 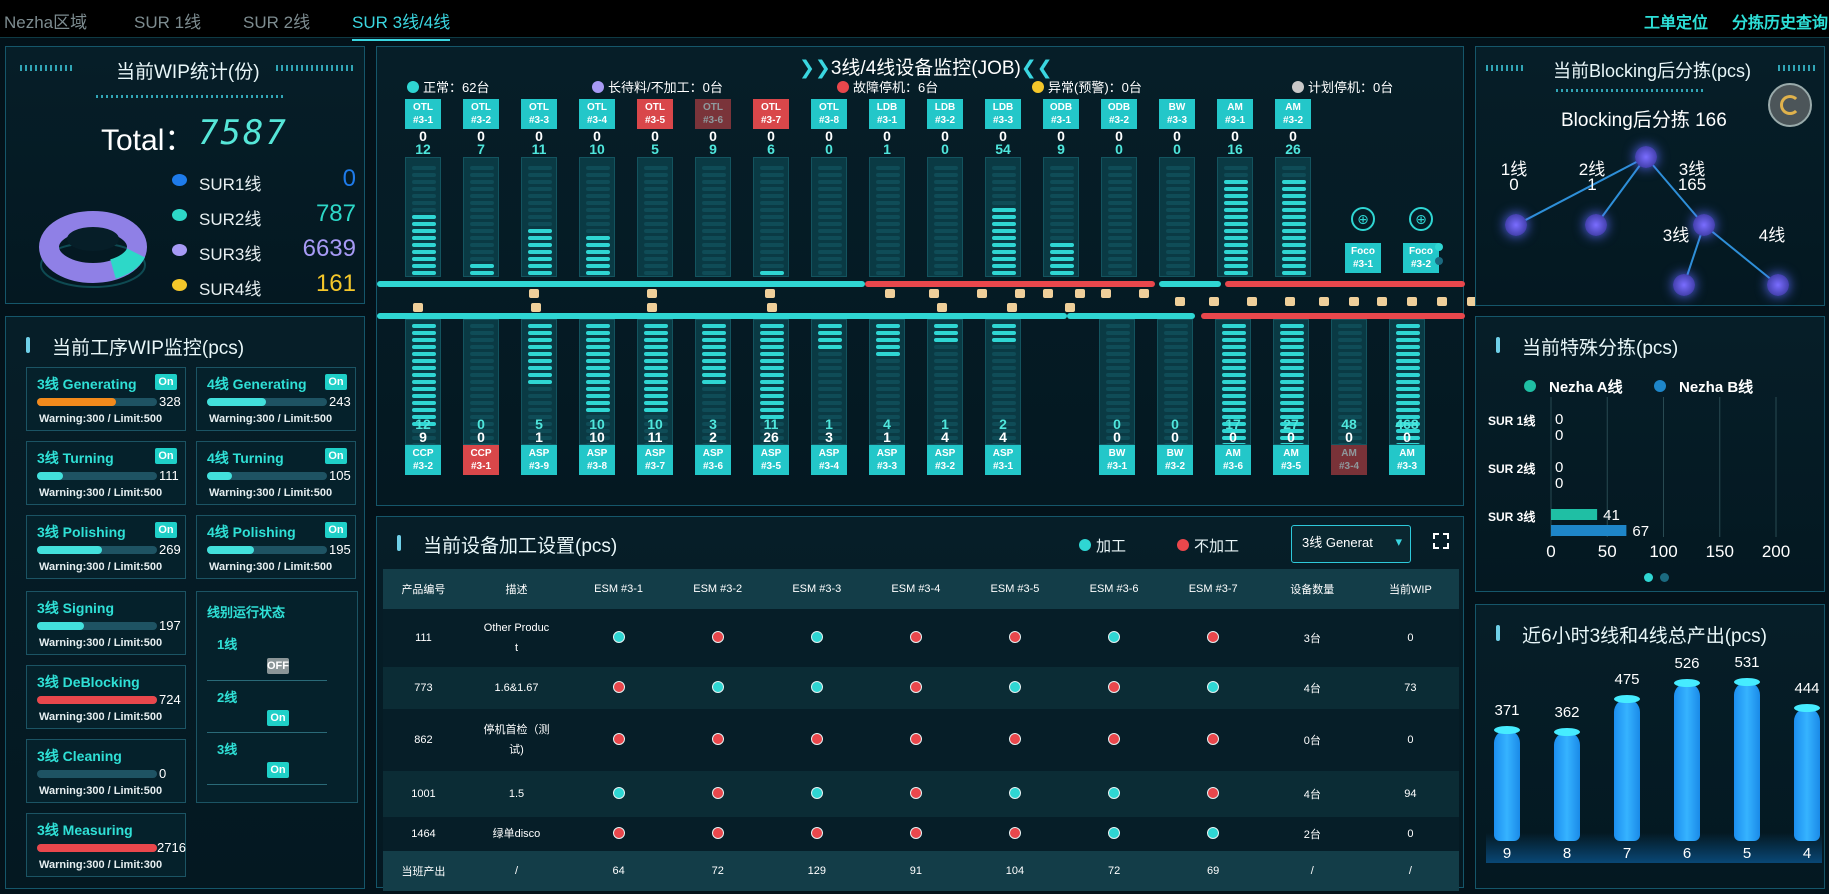 I want to click on process-select: 3线 Generat ▾, so click(x=1351, y=544).